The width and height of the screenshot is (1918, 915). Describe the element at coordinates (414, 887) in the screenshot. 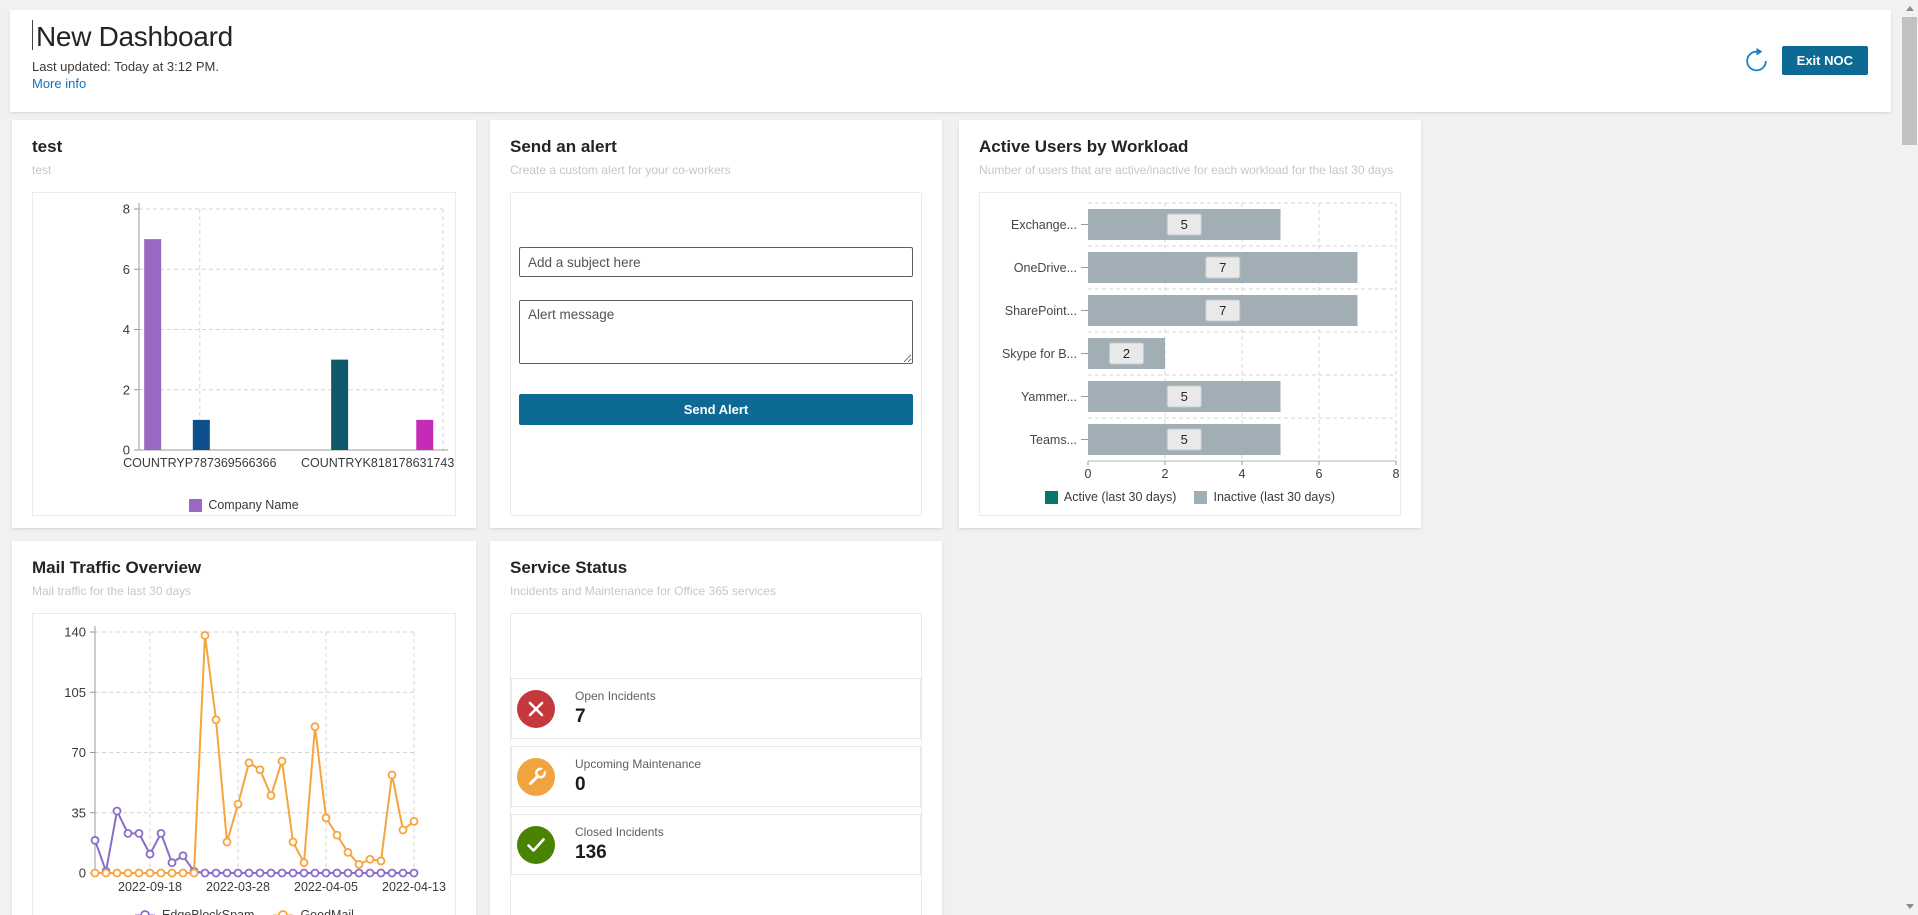

I see `svg-text: 2022-04-13` at that location.